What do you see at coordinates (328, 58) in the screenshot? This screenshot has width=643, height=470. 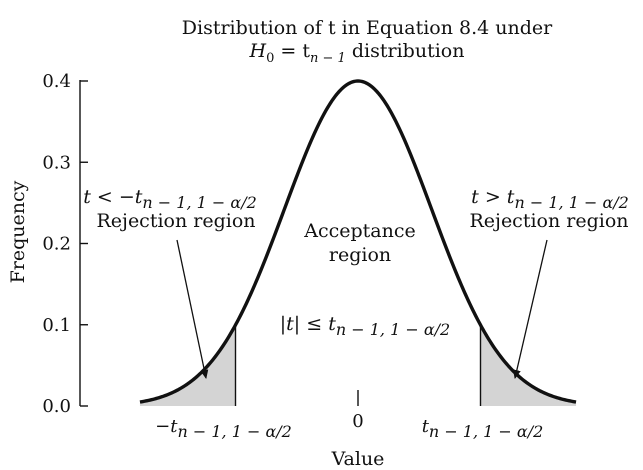 I see `title-t-sub: n − 1` at bounding box center [328, 58].